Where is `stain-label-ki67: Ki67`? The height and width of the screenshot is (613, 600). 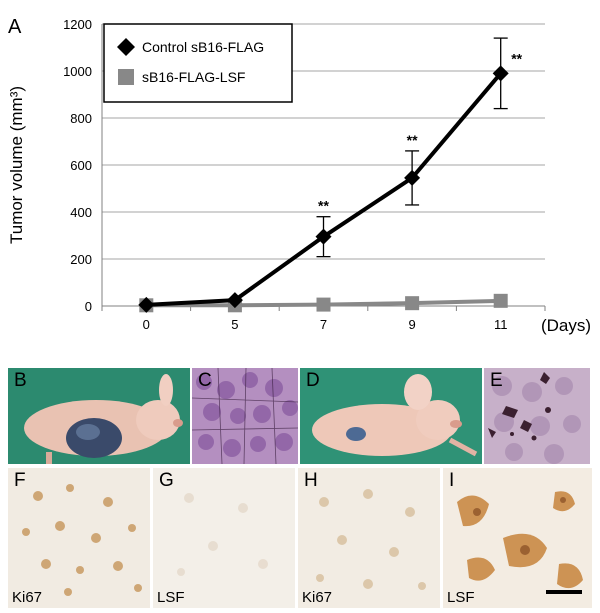
stain-label-ki67: Ki67 is located at coordinates (27, 597).